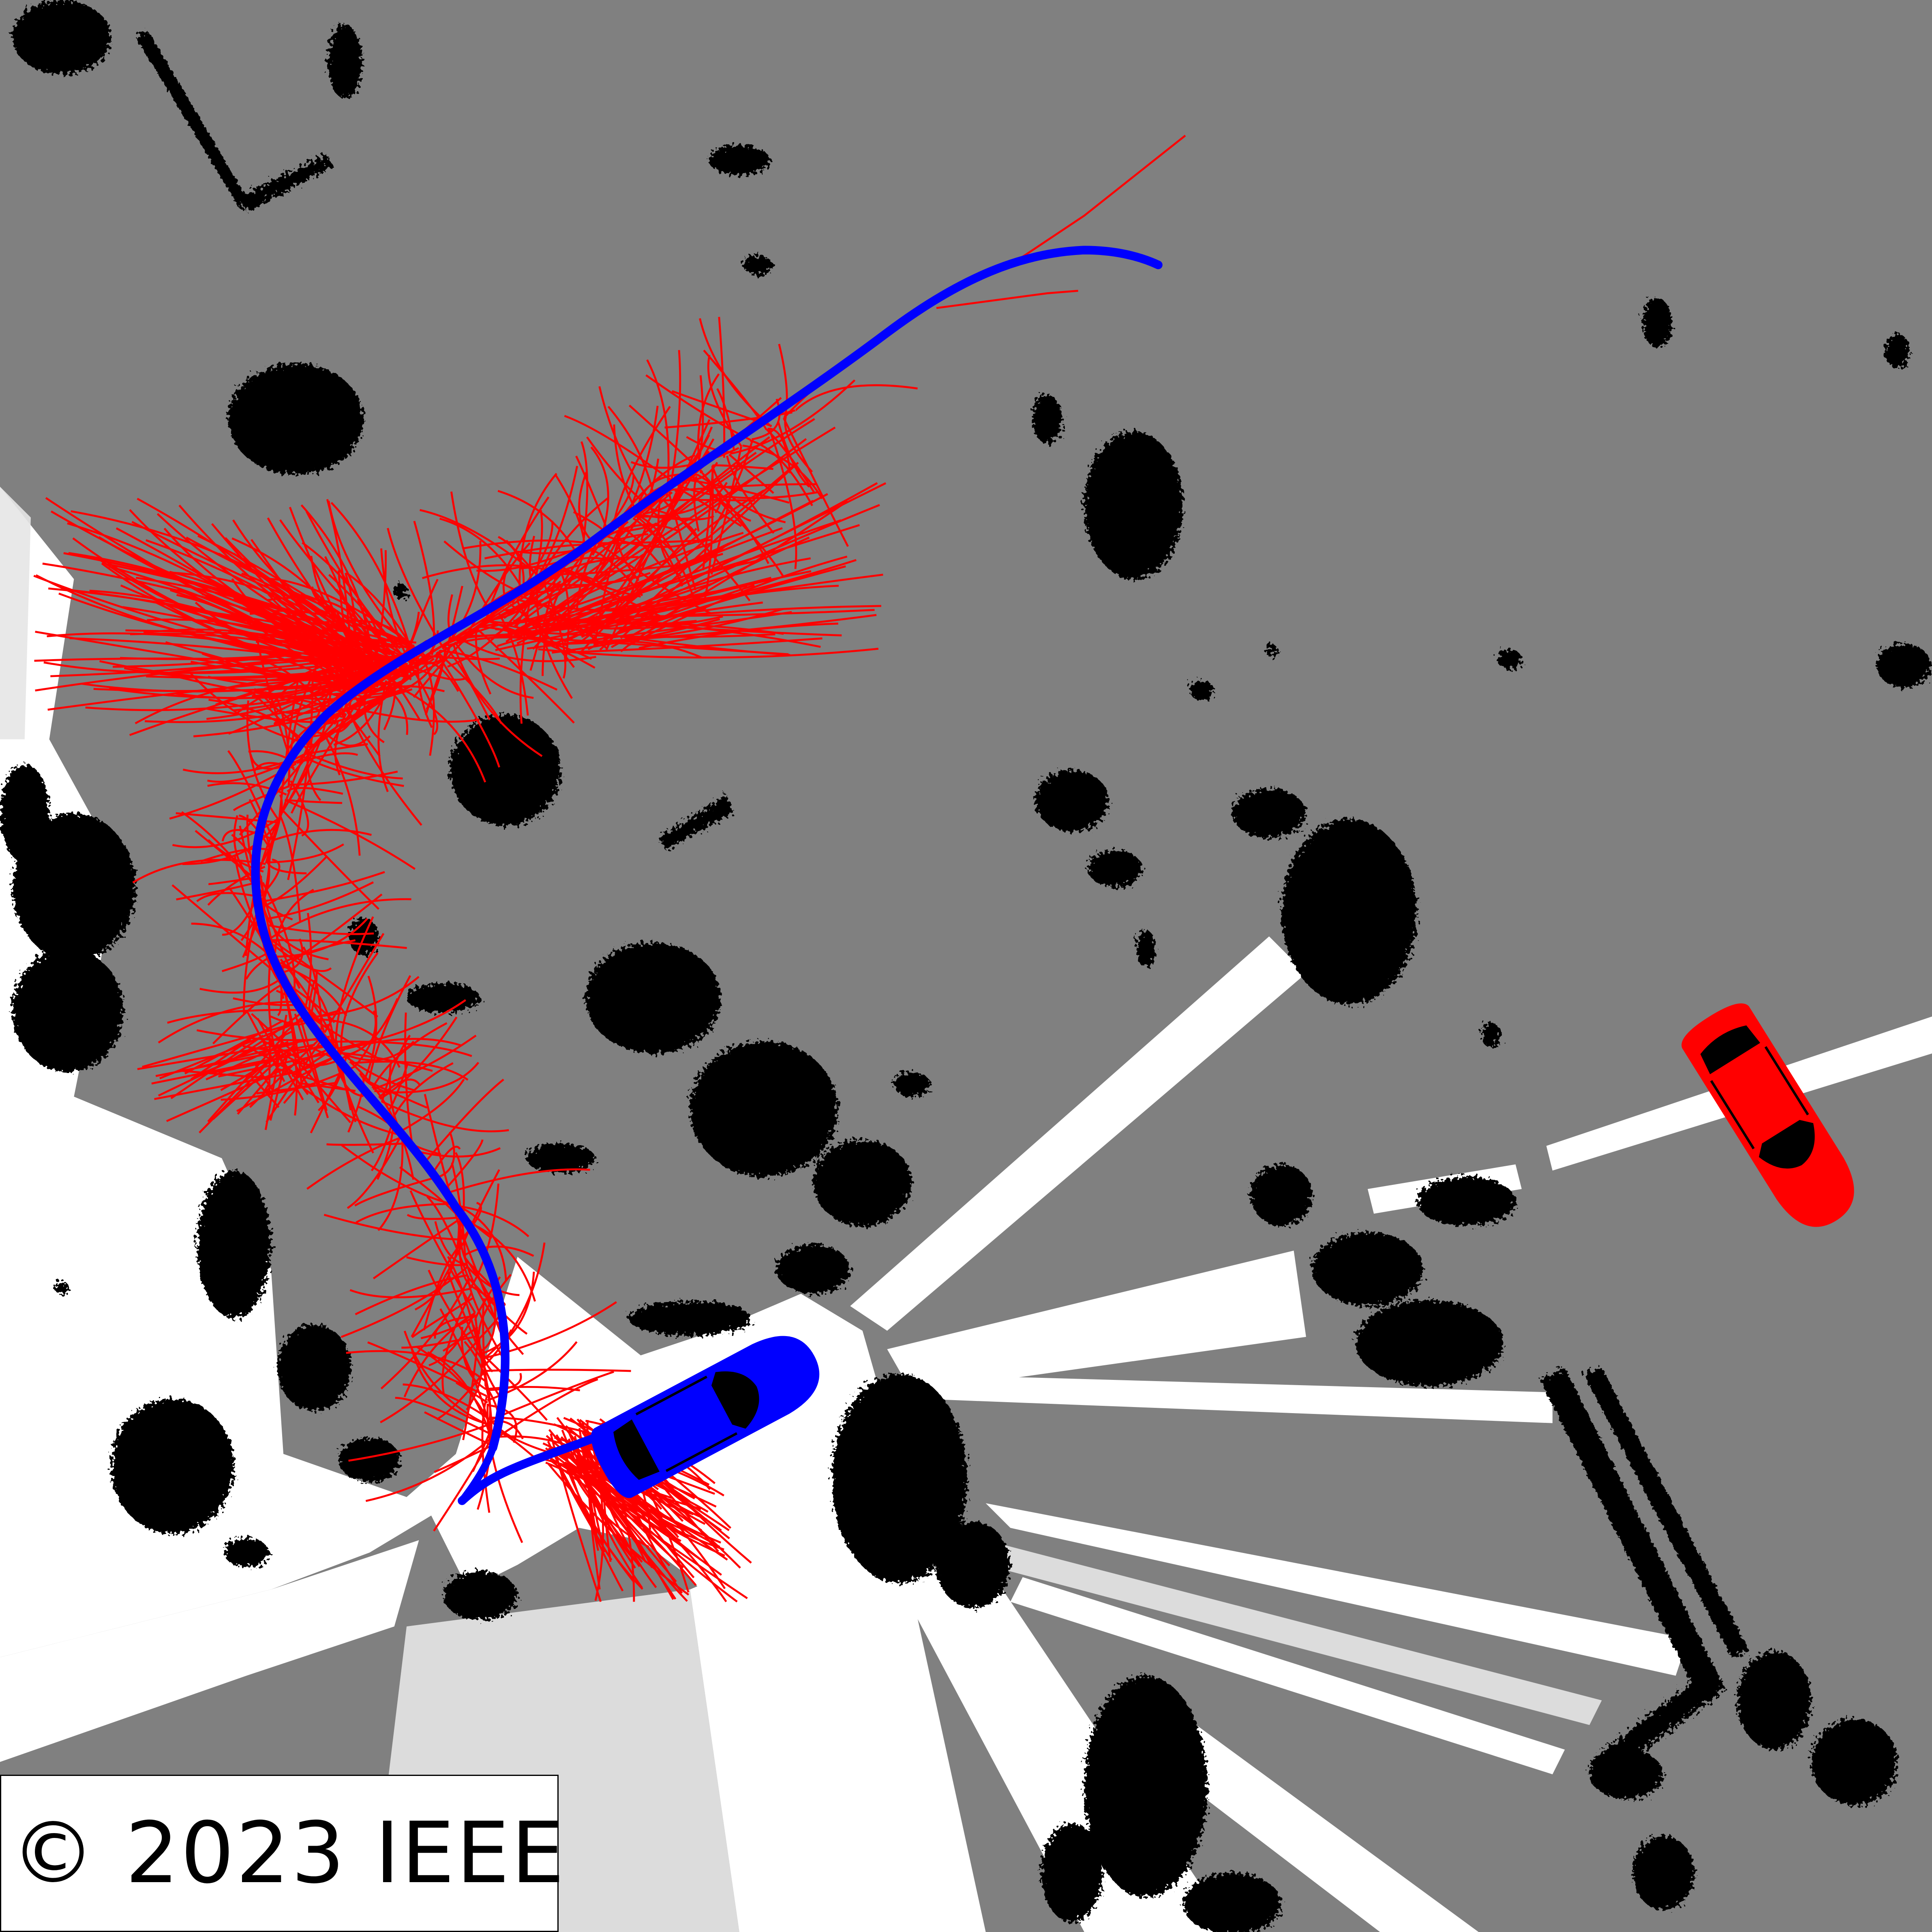  What do you see at coordinates (1767, 1115) in the screenshot?
I see `other-vehicle` at bounding box center [1767, 1115].